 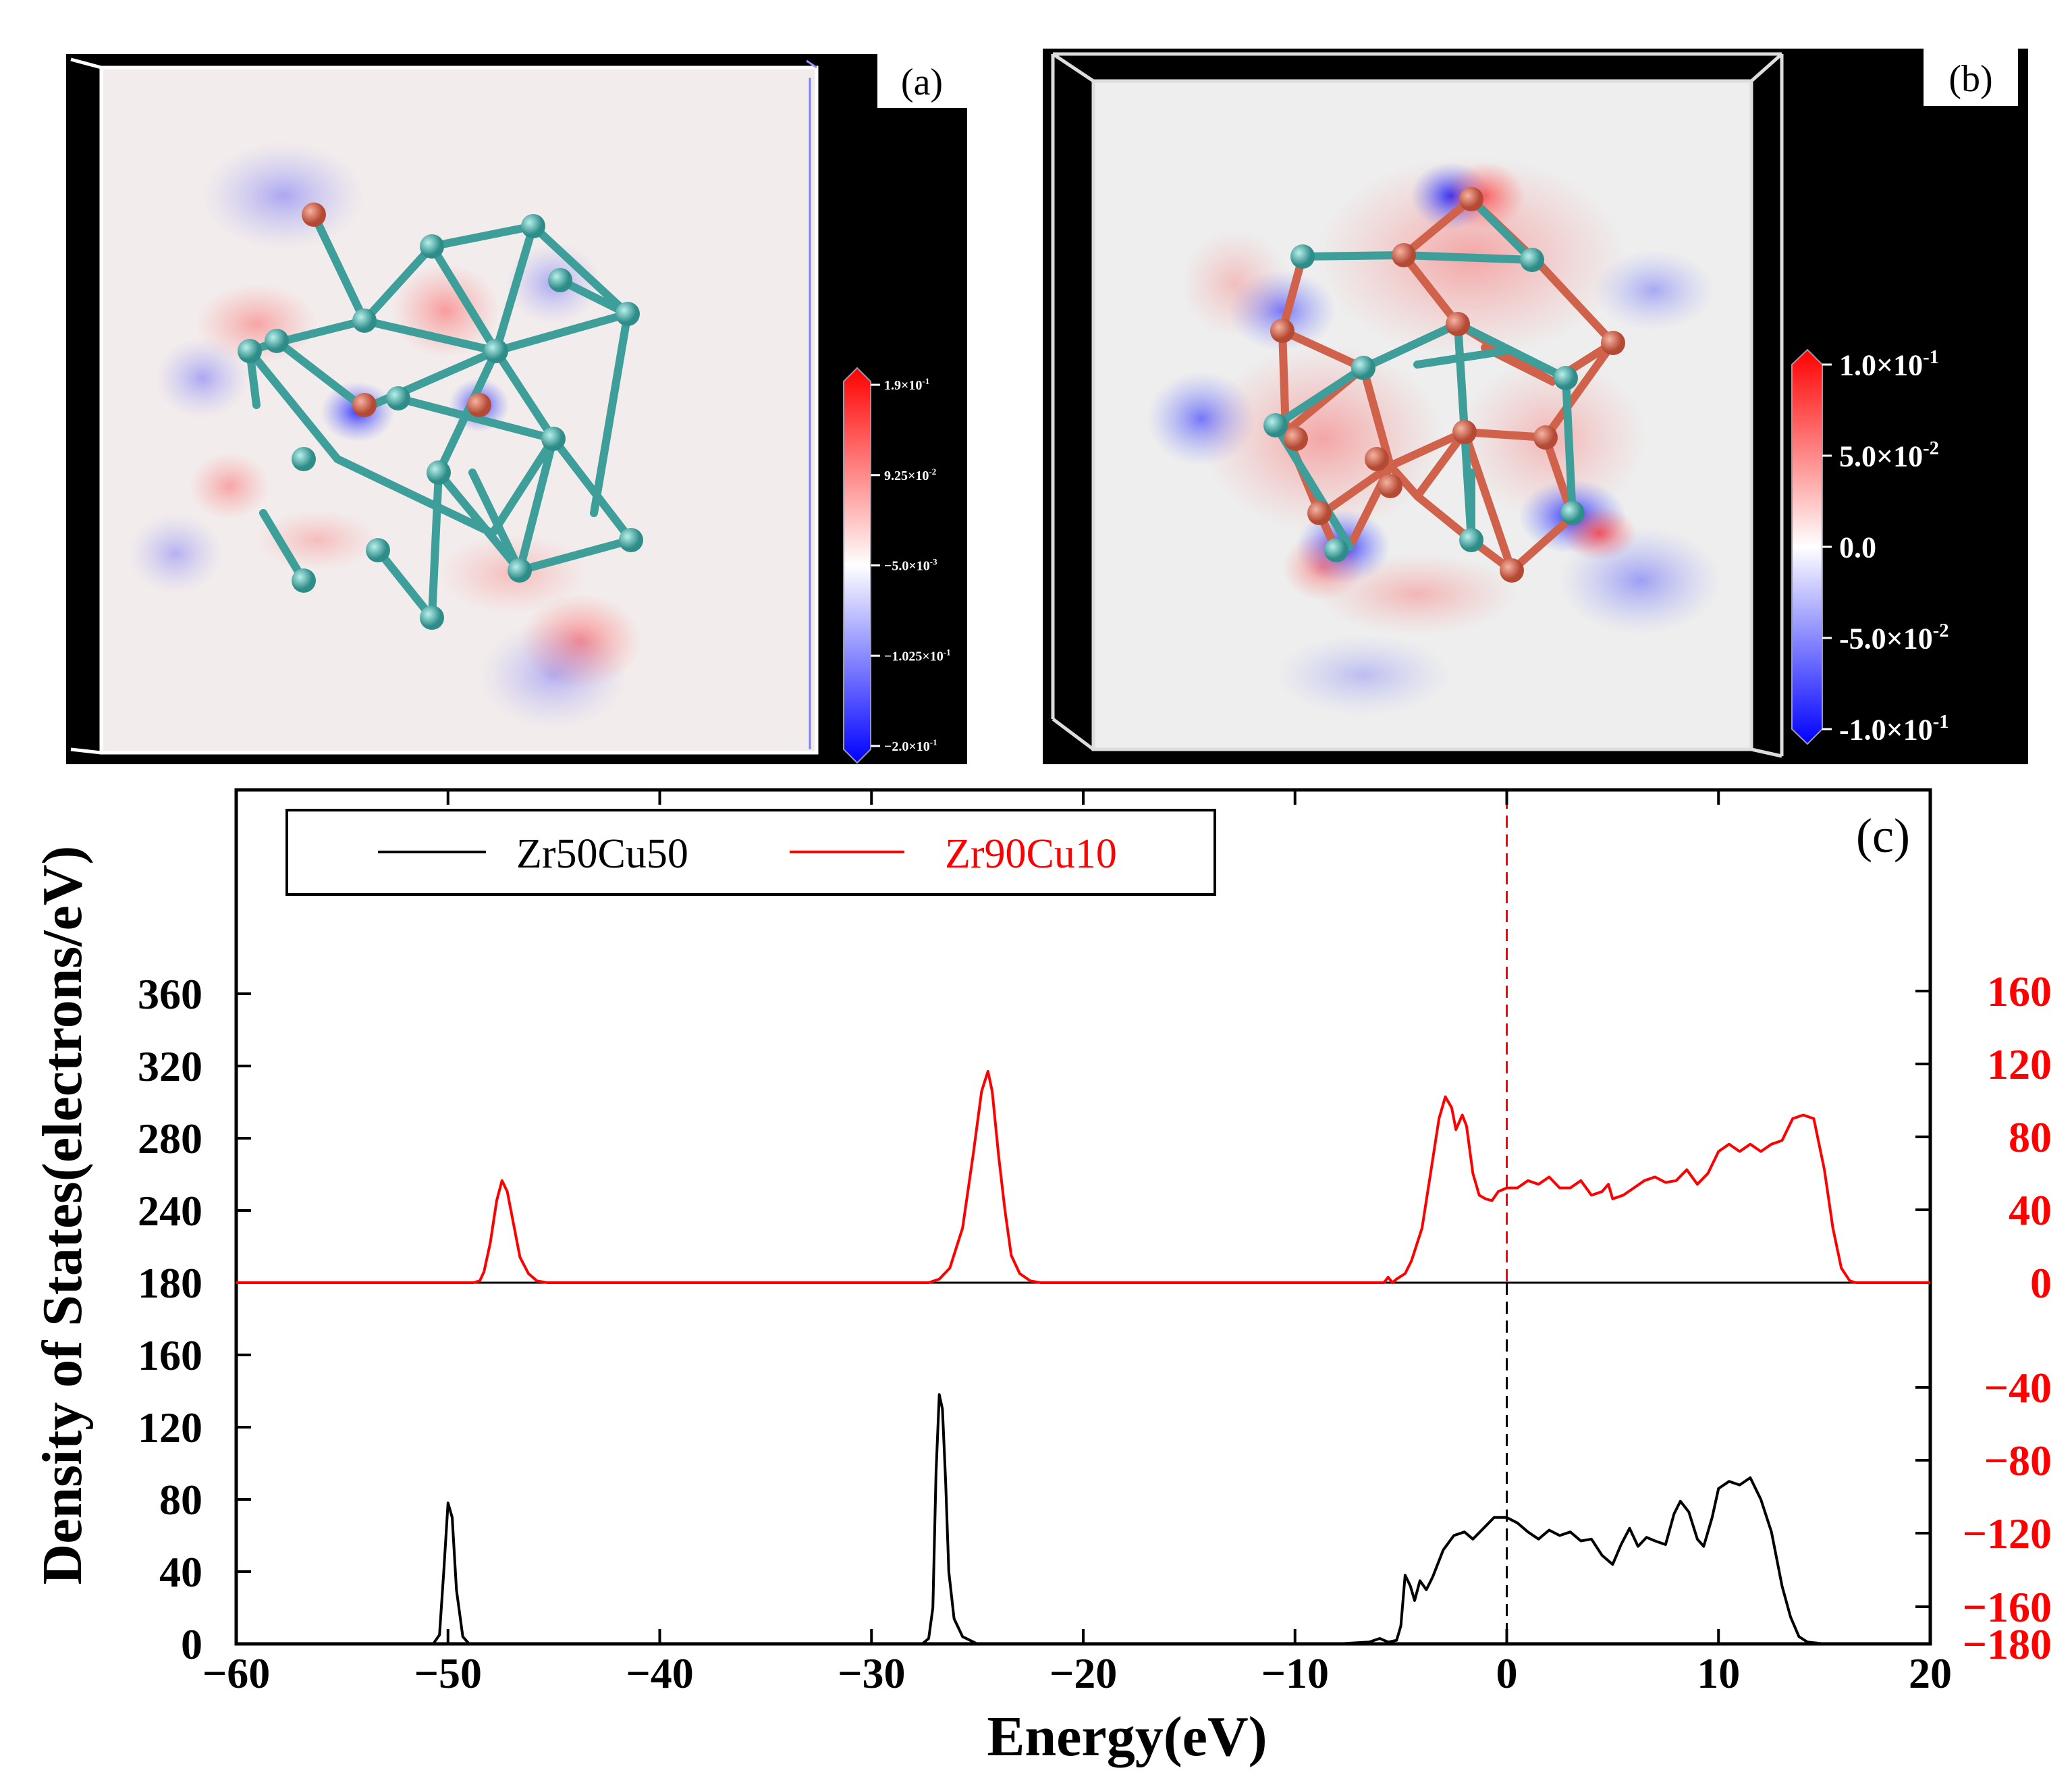 What do you see at coordinates (170, 1283) in the screenshot?
I see `y-left-tick-label: 180` at bounding box center [170, 1283].